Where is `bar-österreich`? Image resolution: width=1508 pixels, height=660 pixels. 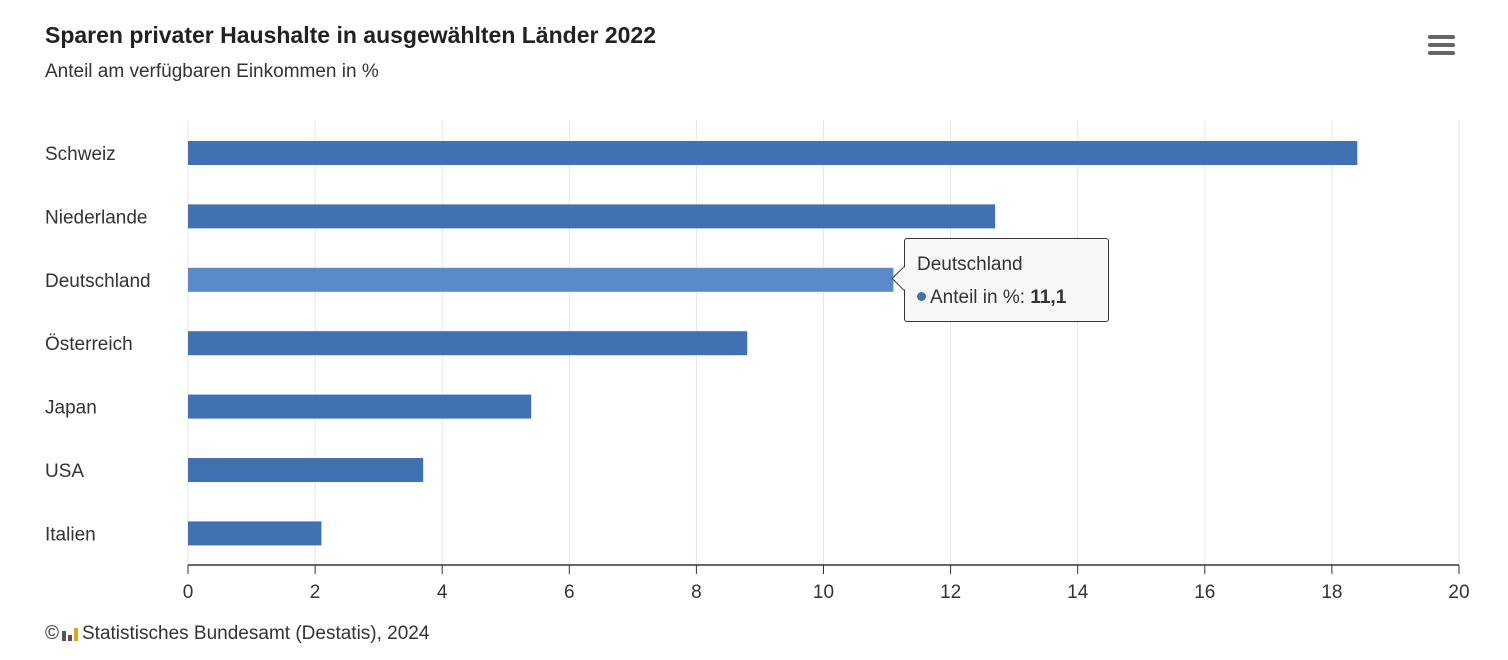 bar-österreich is located at coordinates (468, 343).